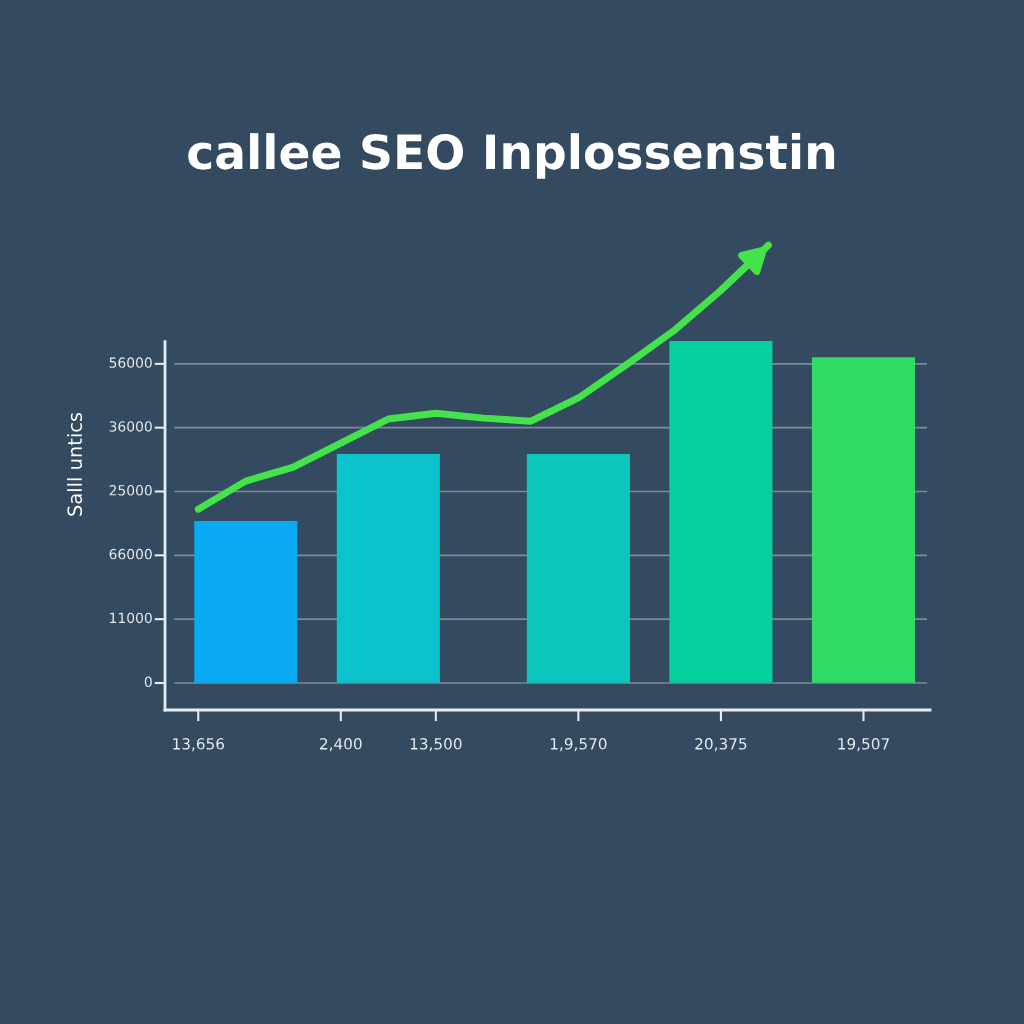  What do you see at coordinates (341, 745) in the screenshot?
I see `x-tick-label: 2,400` at bounding box center [341, 745].